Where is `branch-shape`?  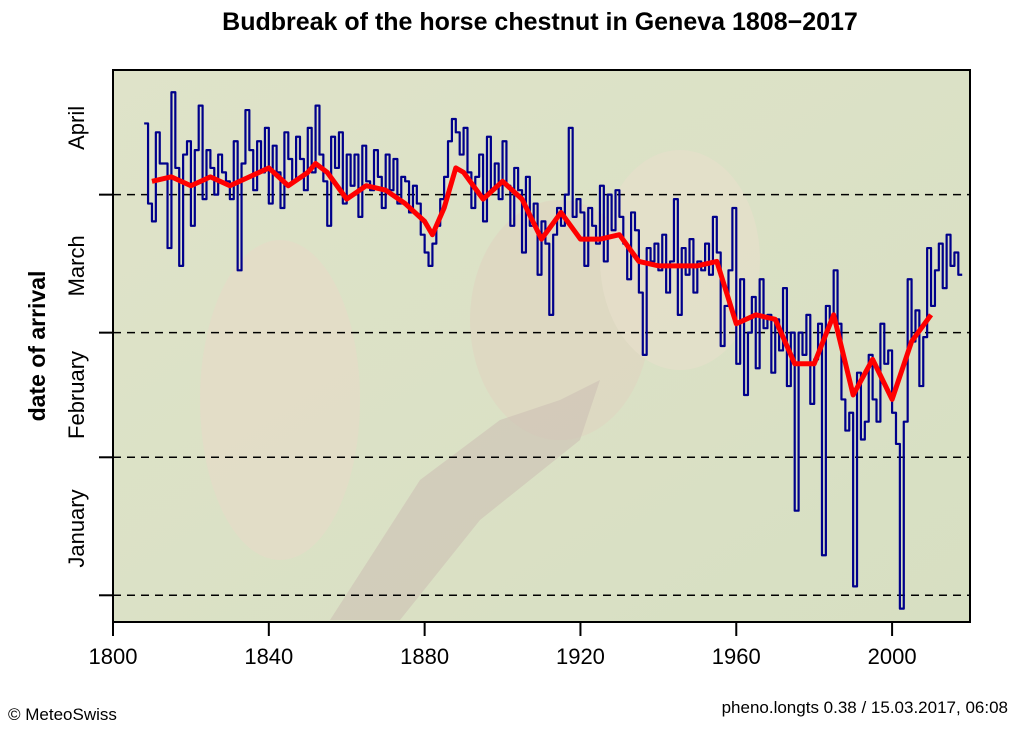
branch-shape is located at coordinates (465, 500).